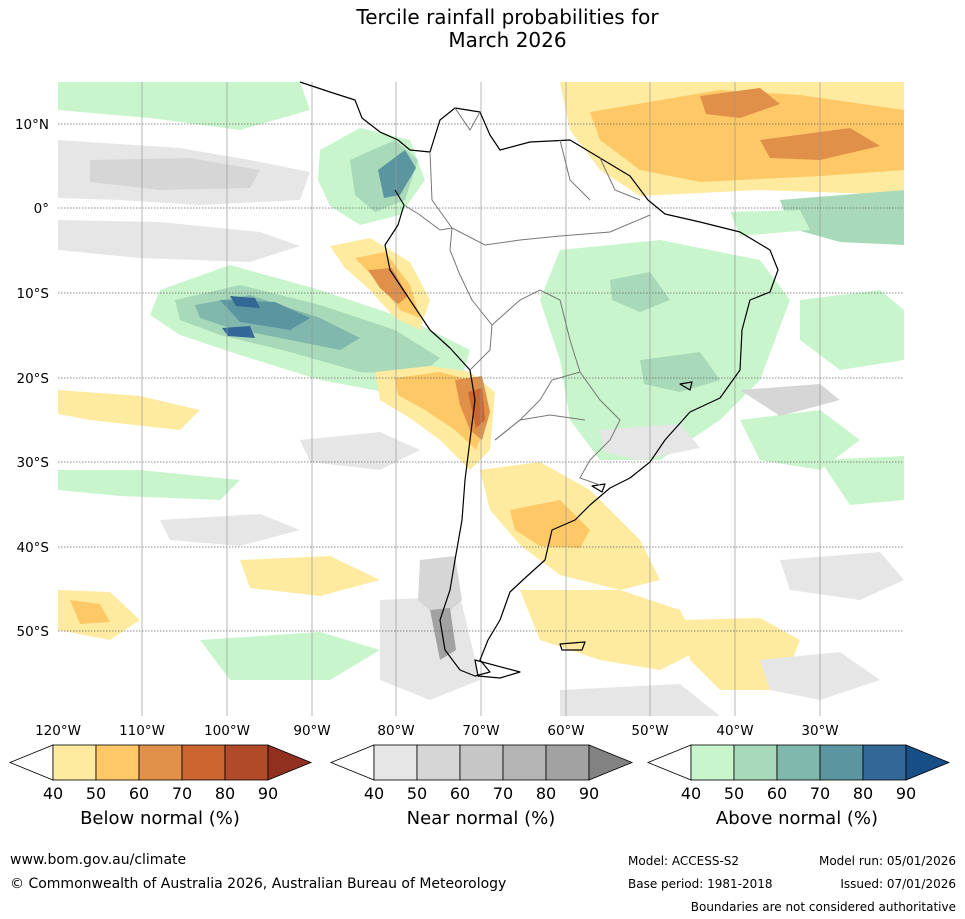  What do you see at coordinates (33, 463) in the screenshot?
I see `lat-label: 30°S` at bounding box center [33, 463].